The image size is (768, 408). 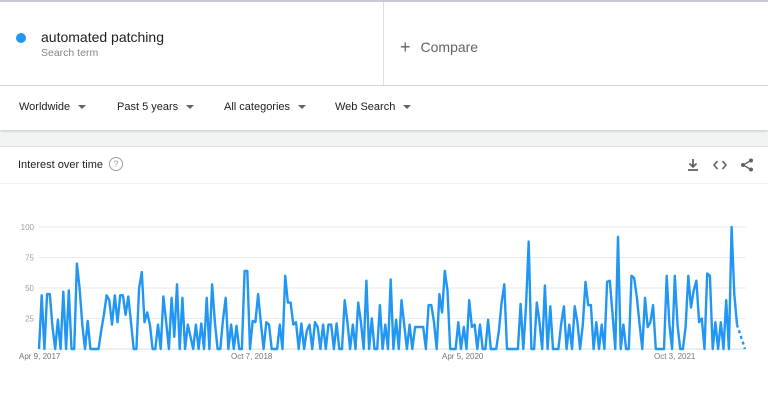 I want to click on y-tick-label: 75, so click(x=29, y=258).